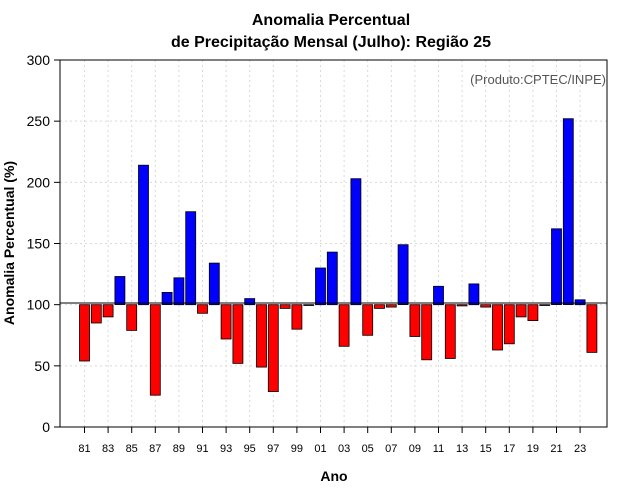 The width and height of the screenshot is (640, 500). What do you see at coordinates (331, 20) in the screenshot?
I see `chart-title: Anomalia Percentual` at bounding box center [331, 20].